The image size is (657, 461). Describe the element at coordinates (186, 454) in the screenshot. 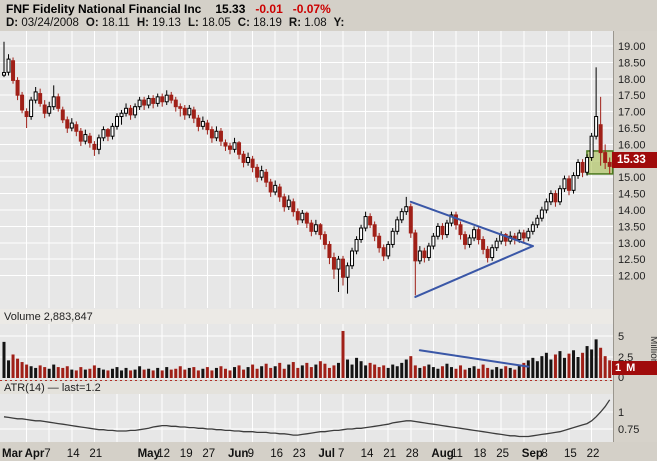

I see `svg-text: 19` at that location.